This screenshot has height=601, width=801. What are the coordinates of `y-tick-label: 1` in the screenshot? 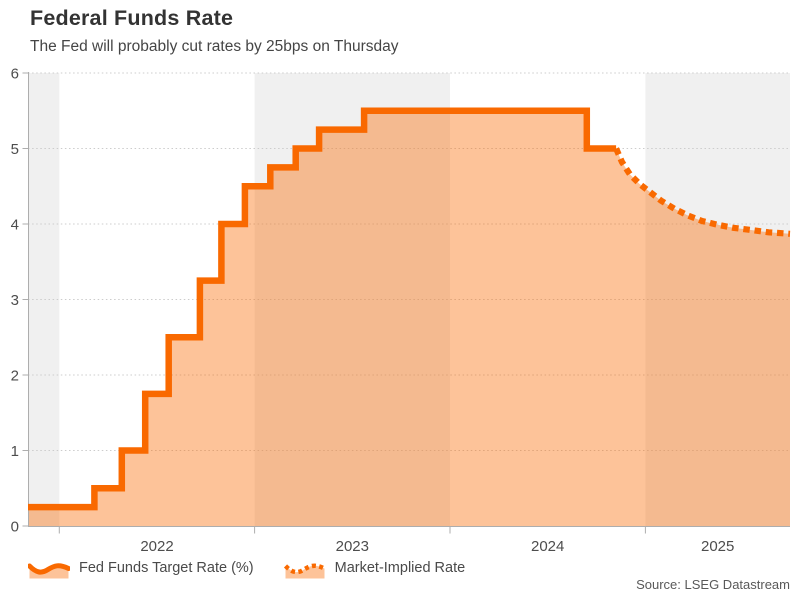 It's located at (15, 451).